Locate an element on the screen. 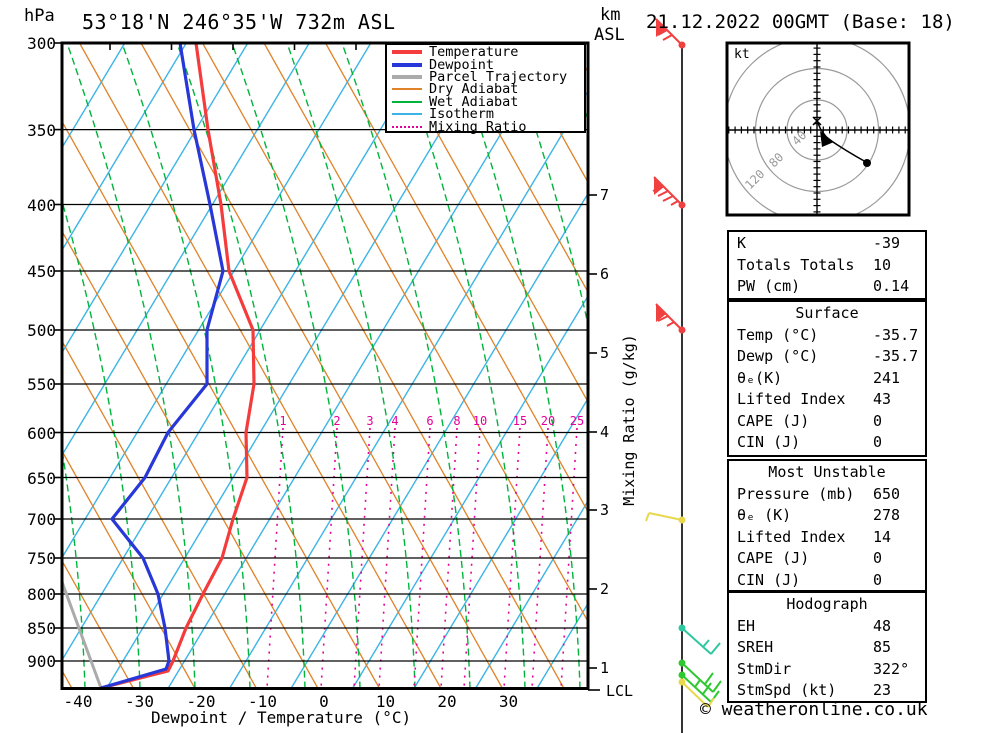 The width and height of the screenshot is (1000, 733). table-row-label: Lifted Index is located at coordinates (791, 536).